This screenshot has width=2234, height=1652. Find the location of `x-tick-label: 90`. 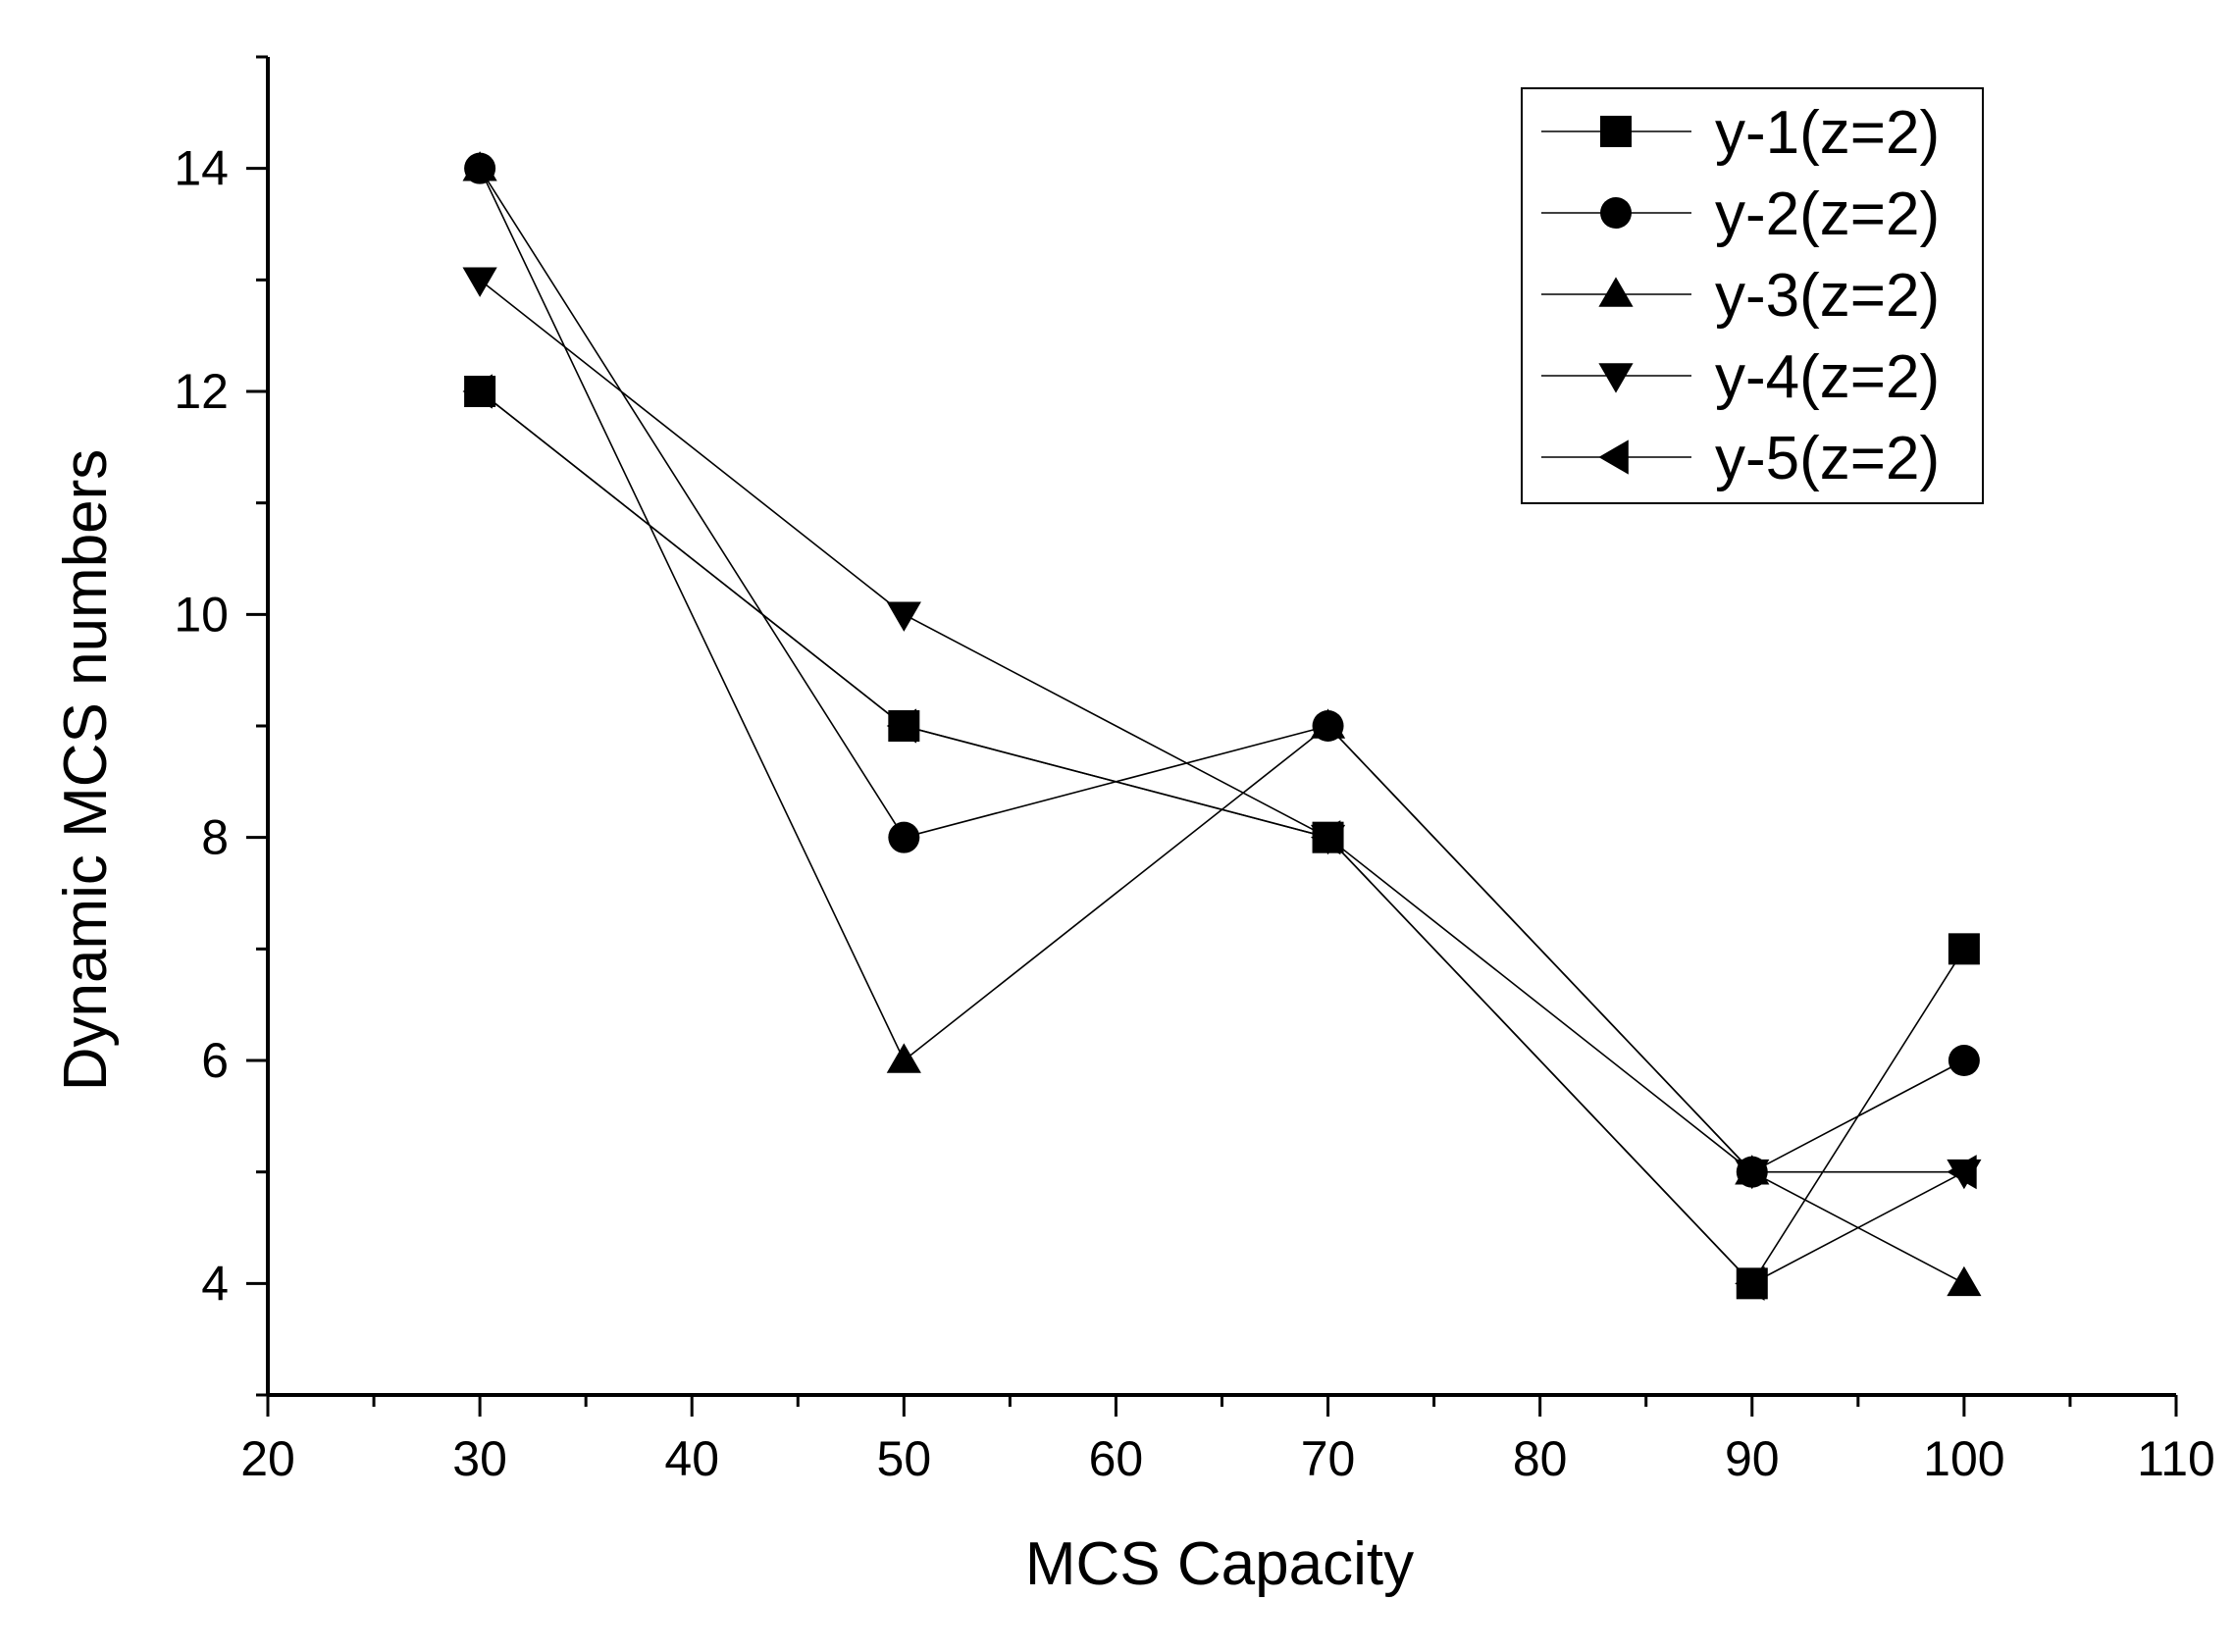

x-tick-label: 90 is located at coordinates (1752, 1458).